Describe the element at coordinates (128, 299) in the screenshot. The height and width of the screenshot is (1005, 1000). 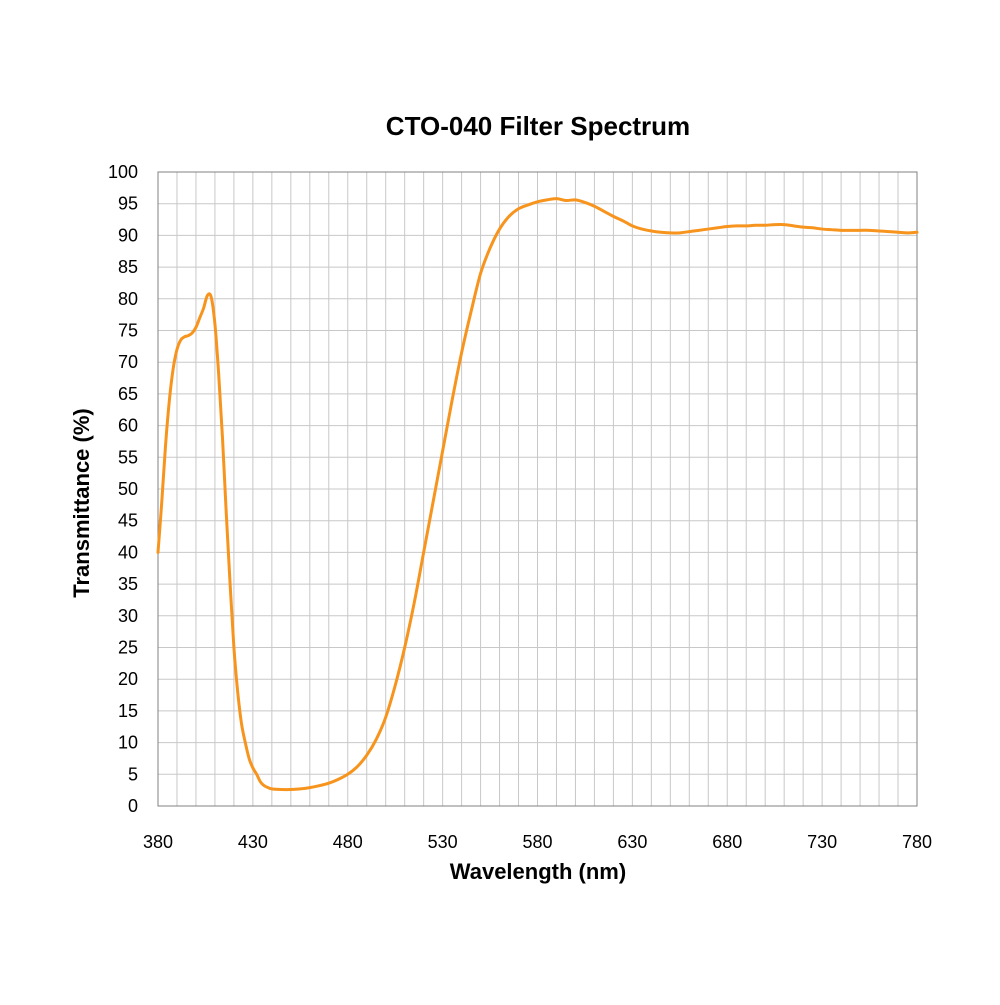
I see `y-tick-label: 80` at that location.